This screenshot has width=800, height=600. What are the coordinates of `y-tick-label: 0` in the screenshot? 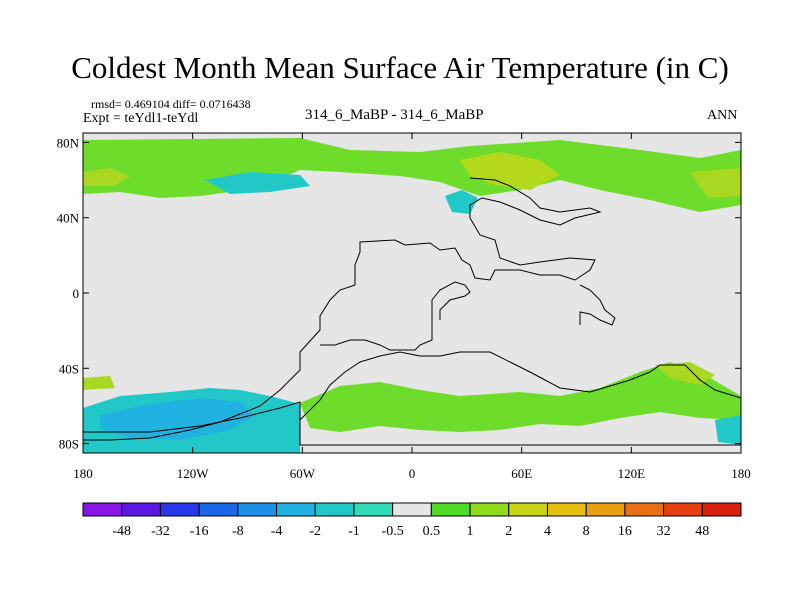 It's located at (76, 293).